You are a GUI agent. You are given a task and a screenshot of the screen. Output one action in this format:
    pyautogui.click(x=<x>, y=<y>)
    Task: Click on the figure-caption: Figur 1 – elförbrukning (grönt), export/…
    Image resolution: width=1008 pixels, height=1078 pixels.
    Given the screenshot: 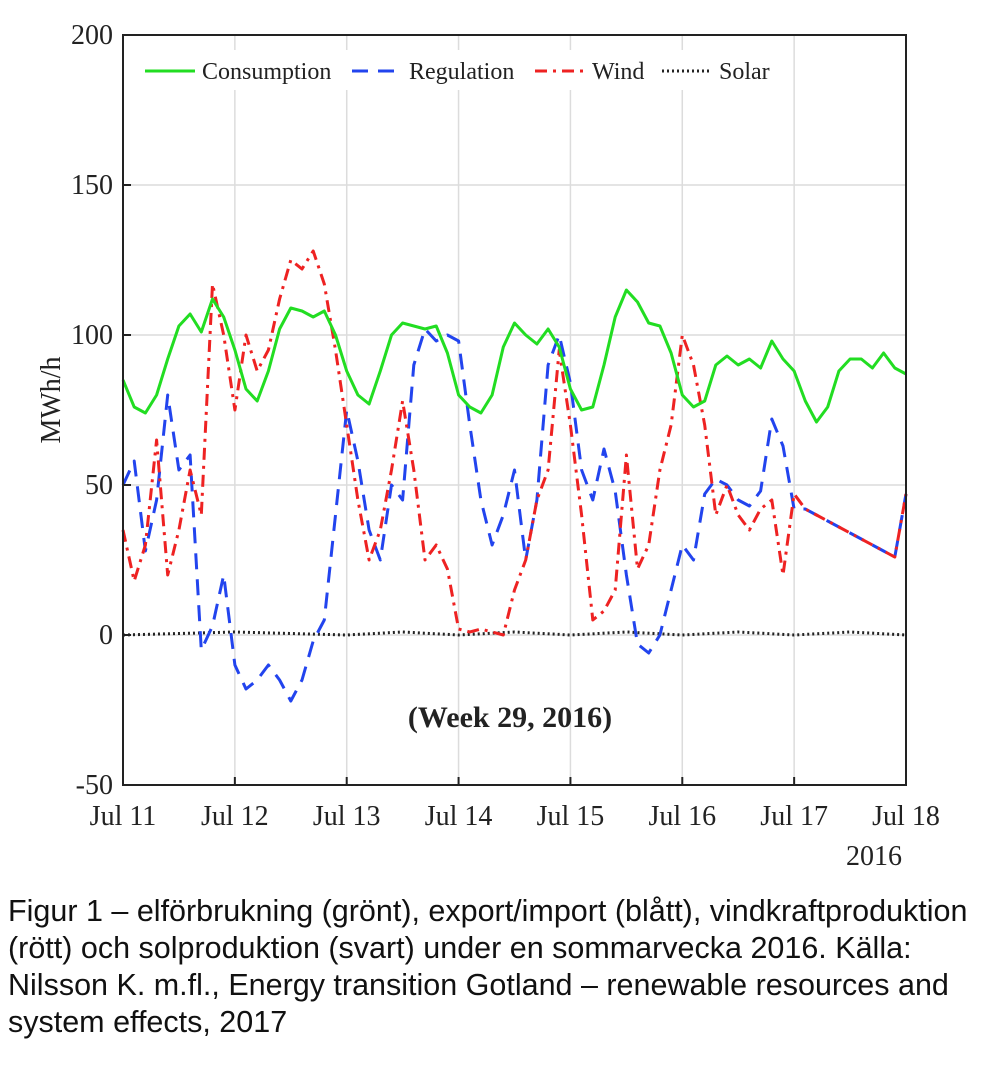 What is the action you would take?
    pyautogui.click(x=488, y=966)
    